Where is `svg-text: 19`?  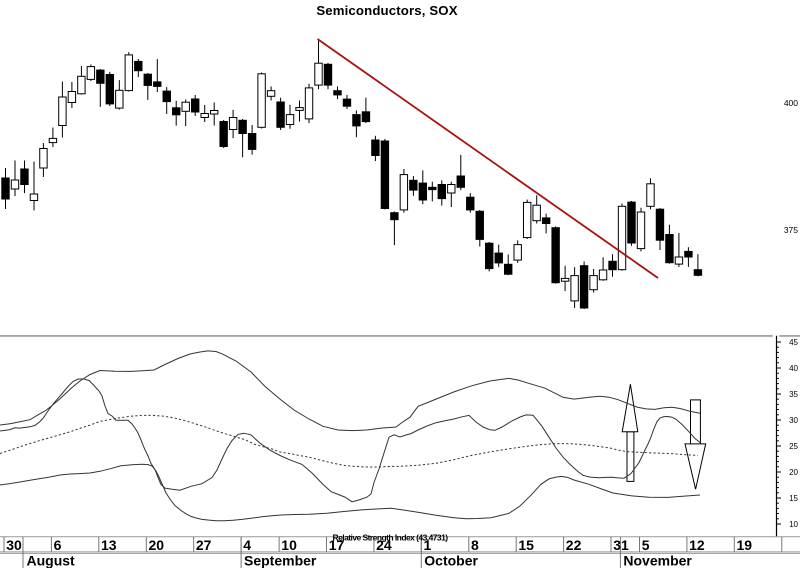 svg-text: 19 is located at coordinates (745, 545).